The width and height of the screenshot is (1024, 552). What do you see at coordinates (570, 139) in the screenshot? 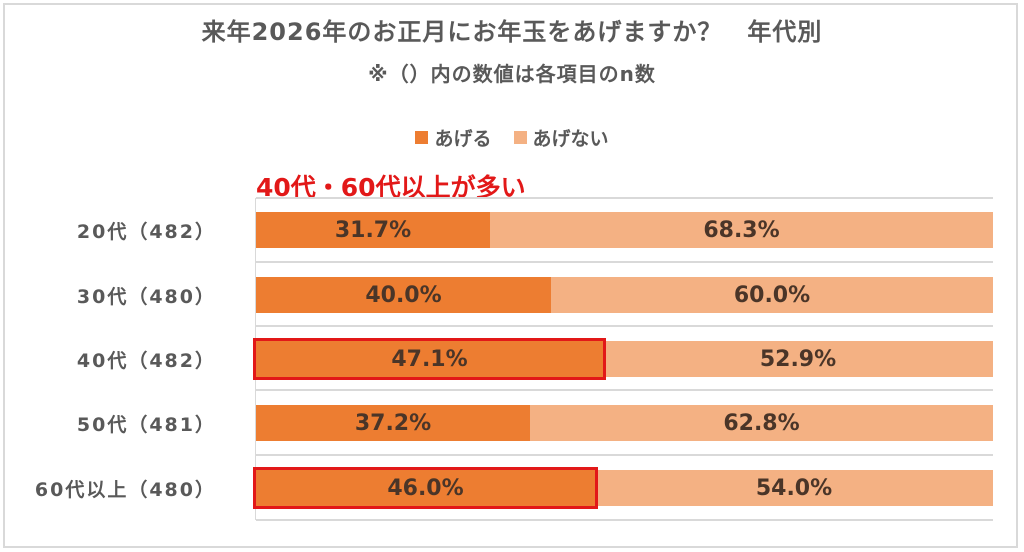
I see `legend-label-not-give: あげない` at bounding box center [570, 139].